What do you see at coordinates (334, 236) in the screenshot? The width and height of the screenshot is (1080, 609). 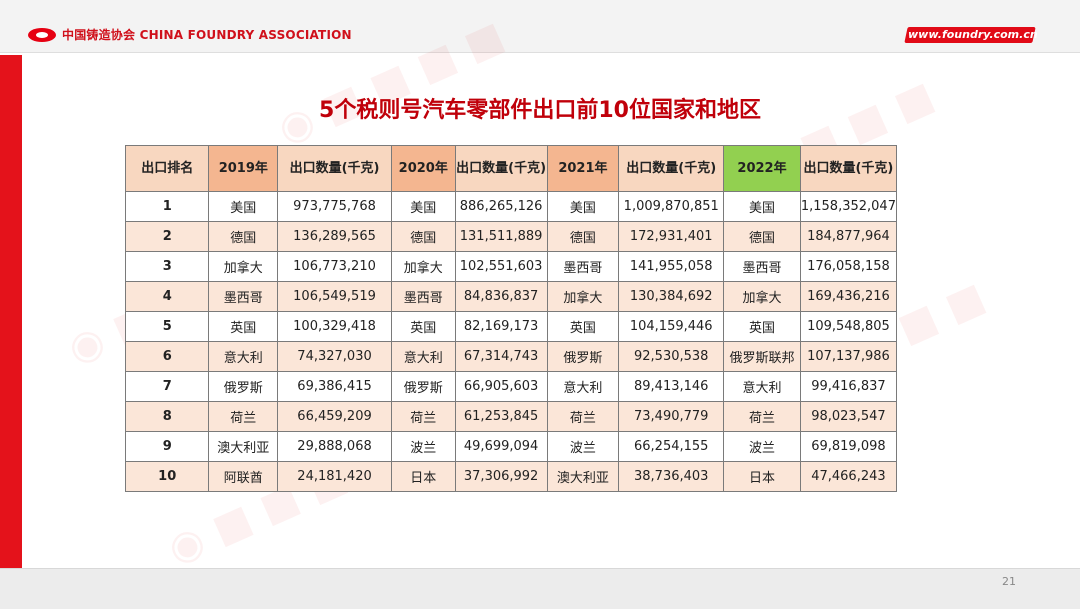 I see `quantity-cell: 136,289,565` at bounding box center [334, 236].